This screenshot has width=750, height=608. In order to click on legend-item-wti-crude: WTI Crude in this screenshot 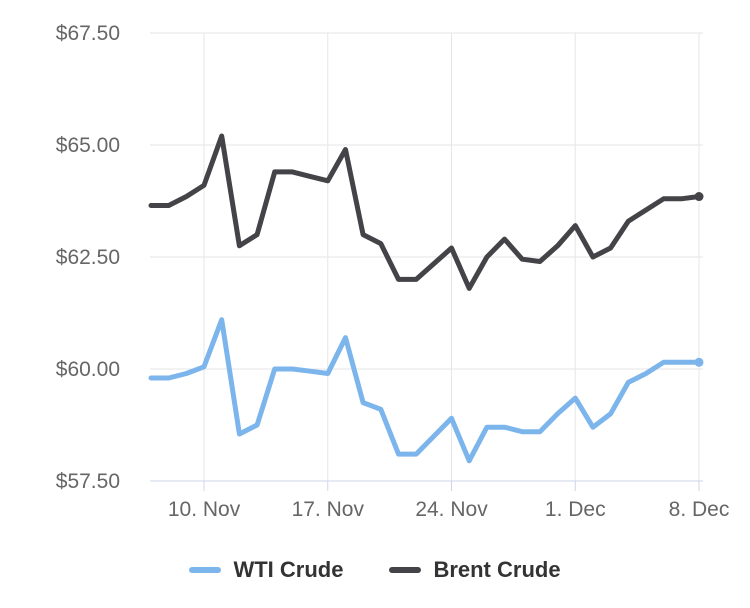, I will do `click(266, 570)`.